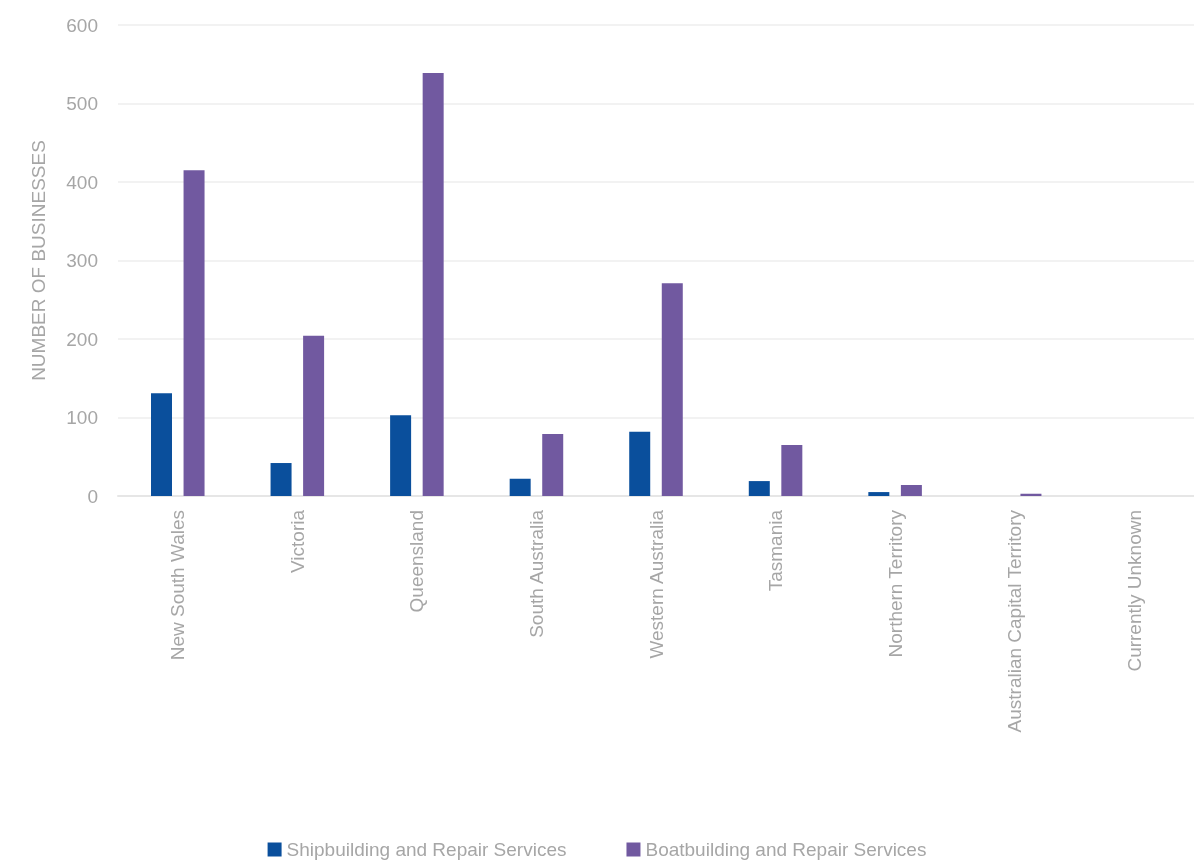 This screenshot has width=1194, height=864. Describe the element at coordinates (82, 260) in the screenshot. I see `y-tick-label: 300` at that location.